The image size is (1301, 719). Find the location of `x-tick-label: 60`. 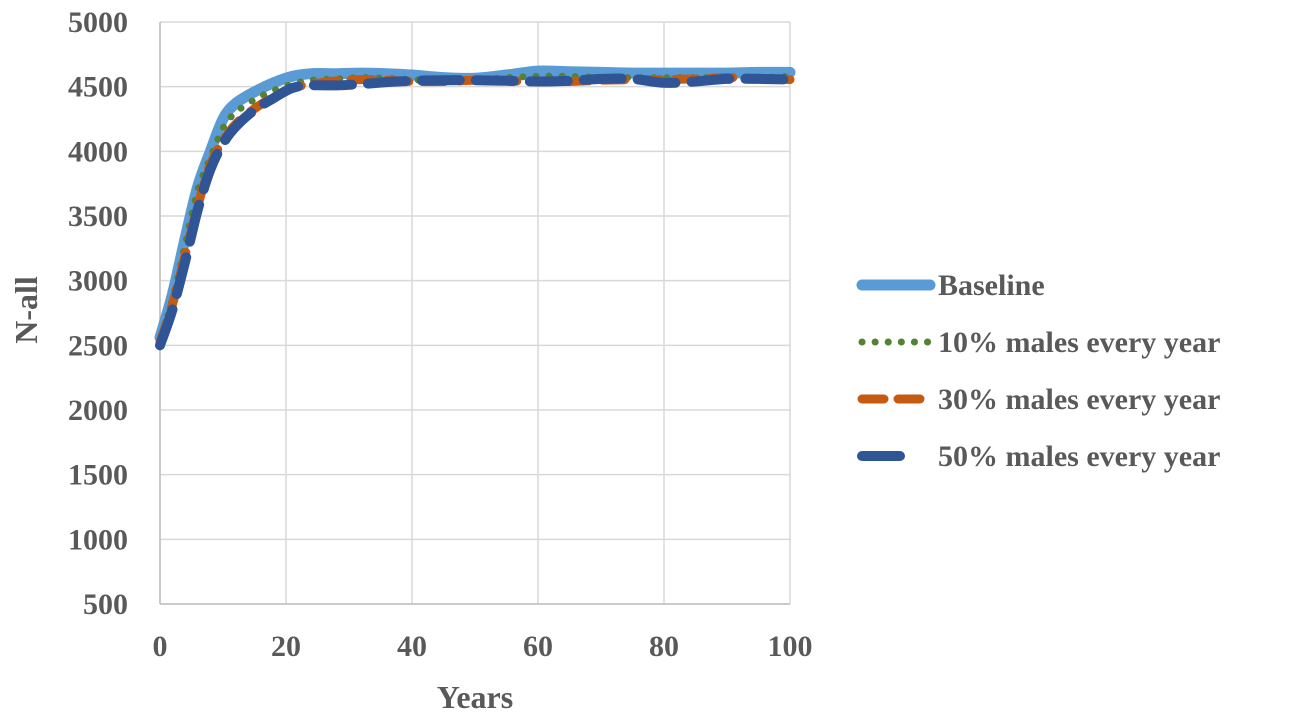

x-tick-label: 60 is located at coordinates (538, 646).